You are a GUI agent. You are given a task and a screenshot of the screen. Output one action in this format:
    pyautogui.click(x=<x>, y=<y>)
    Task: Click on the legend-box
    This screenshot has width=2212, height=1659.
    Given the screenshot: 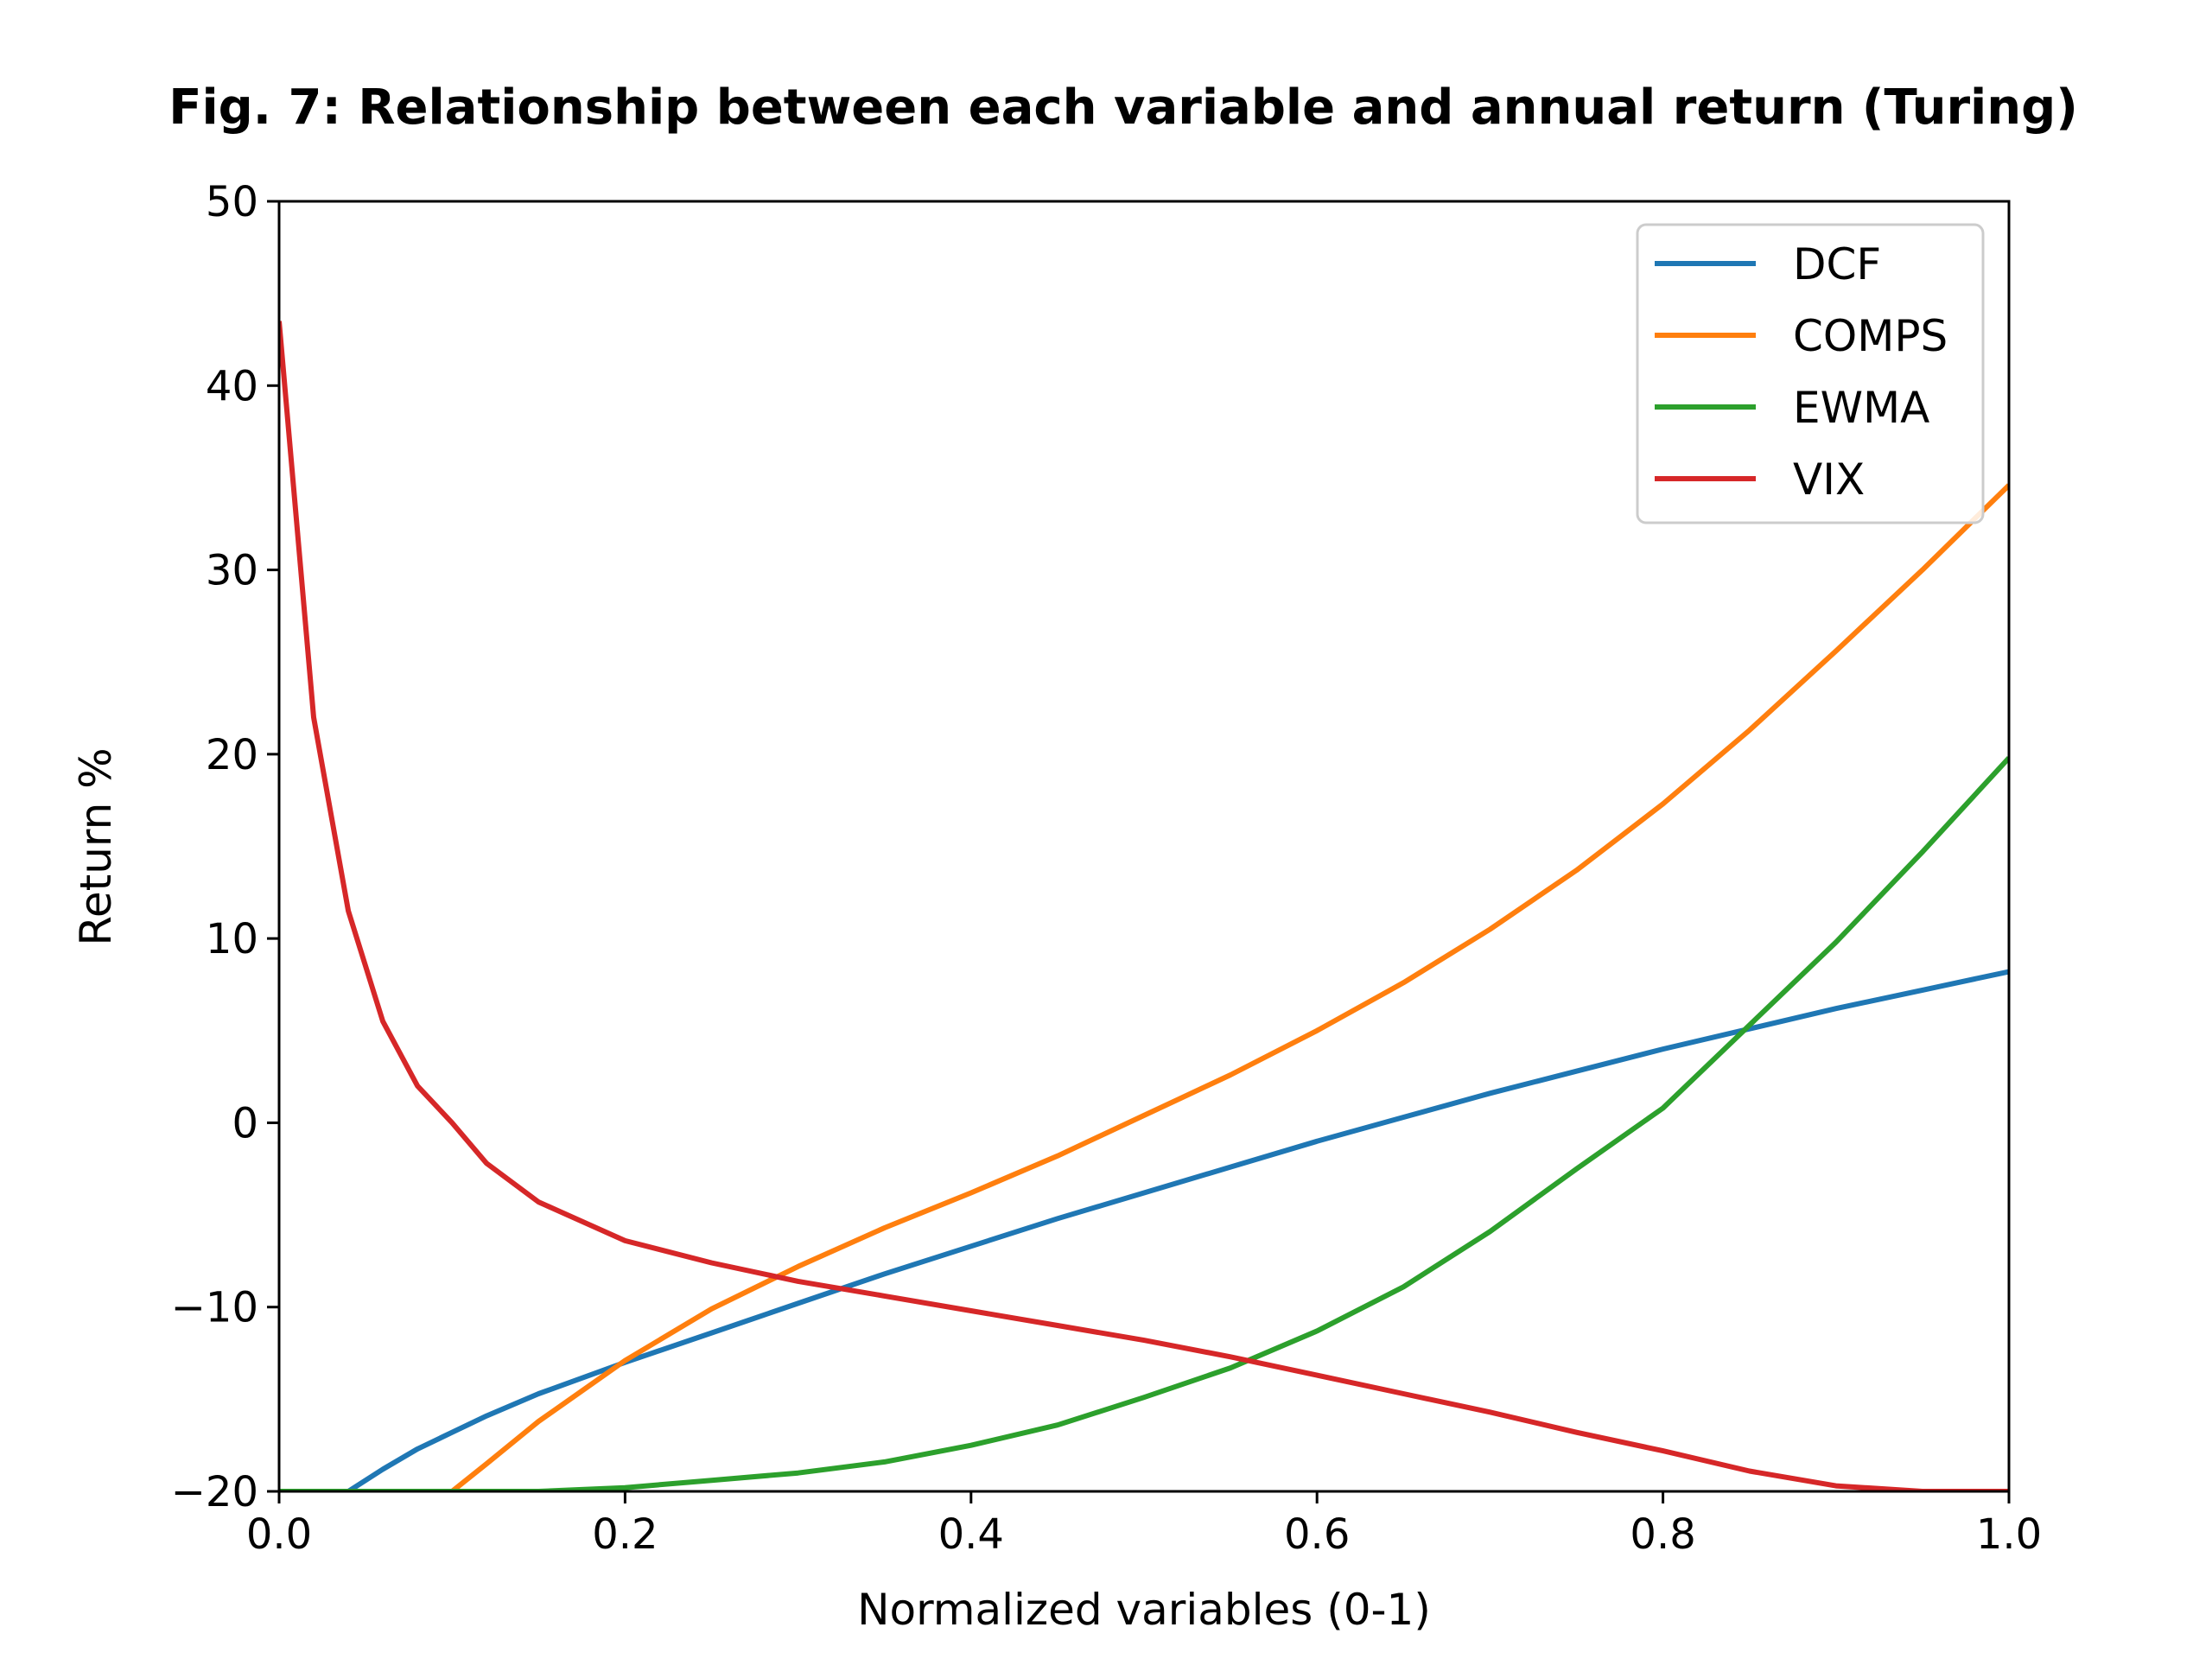 What is the action you would take?
    pyautogui.click(x=1811, y=373)
    